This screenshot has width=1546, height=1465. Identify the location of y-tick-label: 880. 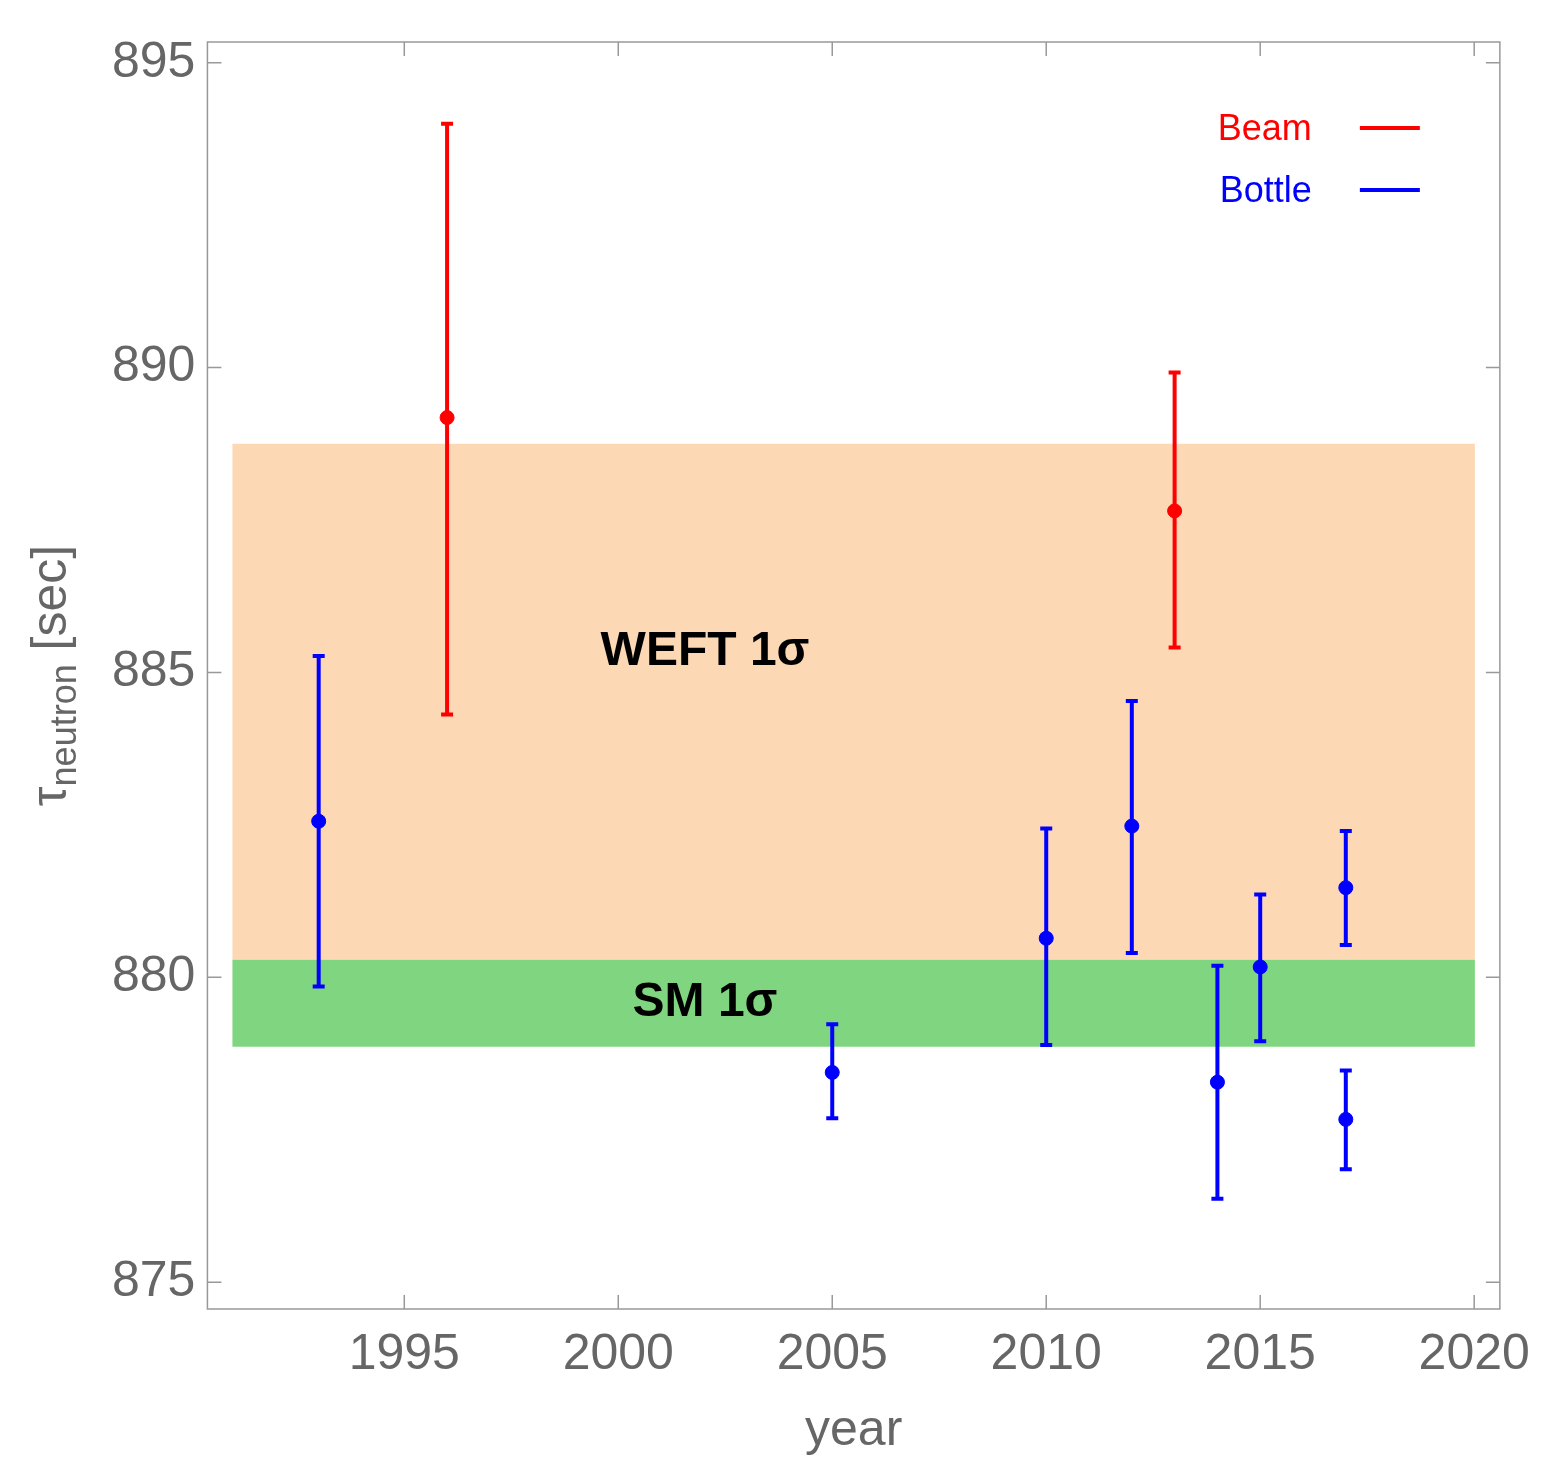
(153, 974).